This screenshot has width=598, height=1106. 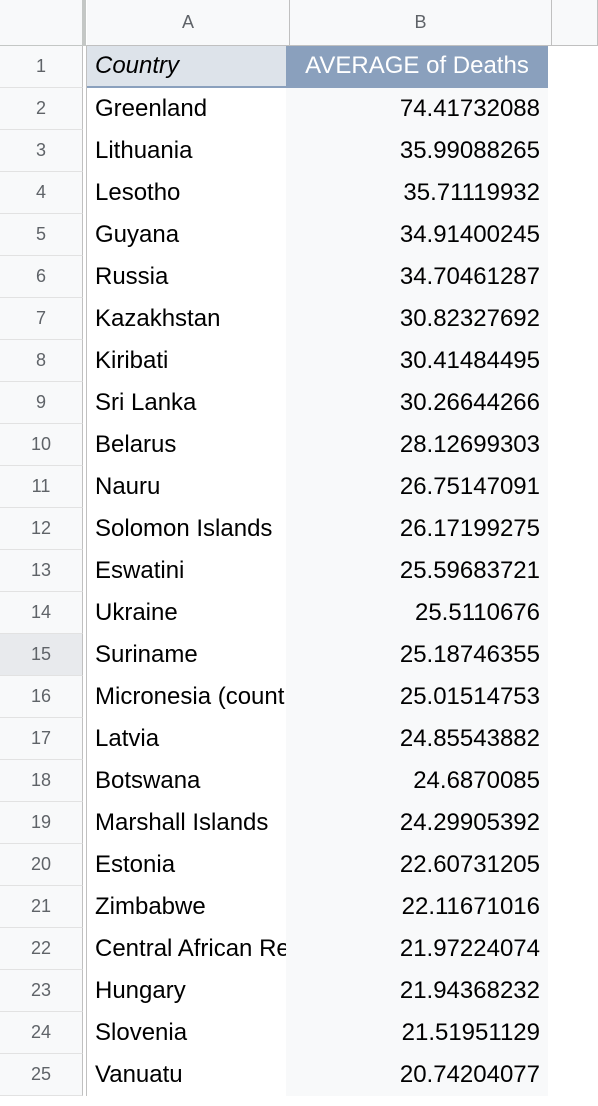 What do you see at coordinates (41, 319) in the screenshot?
I see `row-number: 7` at bounding box center [41, 319].